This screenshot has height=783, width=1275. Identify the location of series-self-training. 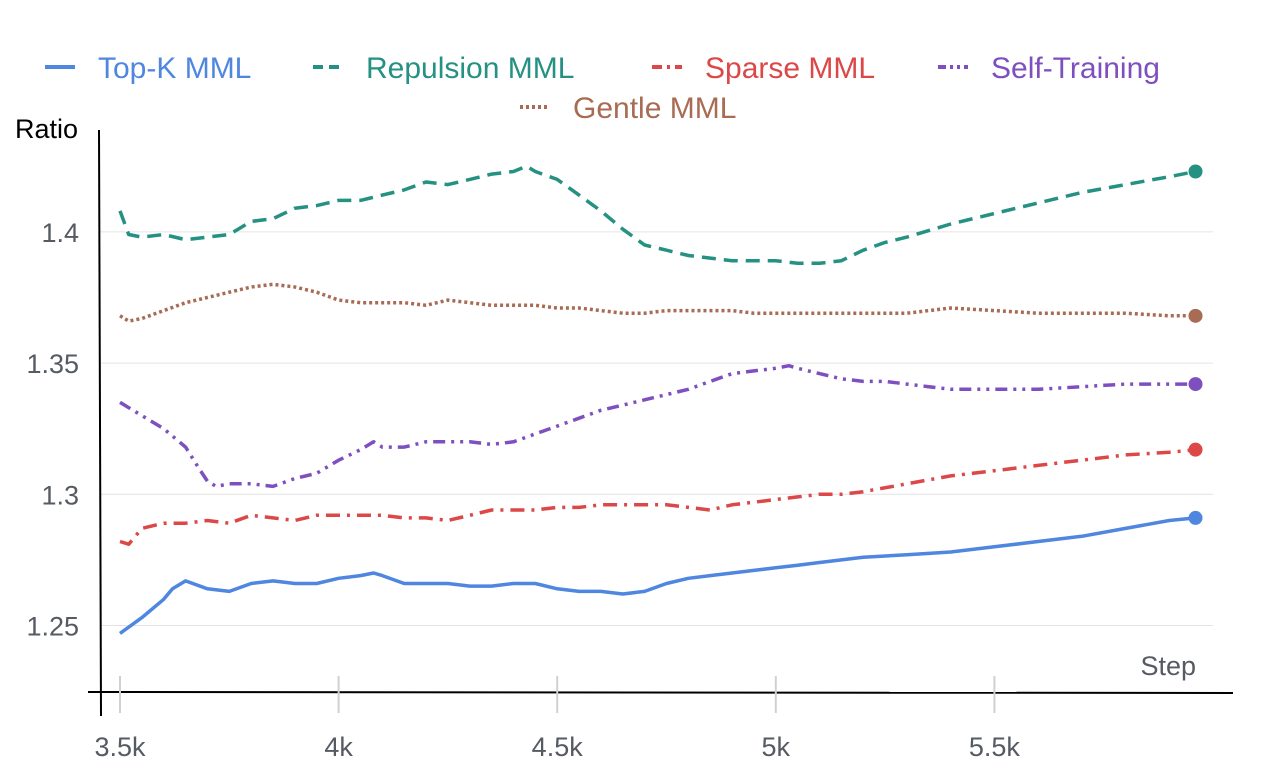
(661, 426).